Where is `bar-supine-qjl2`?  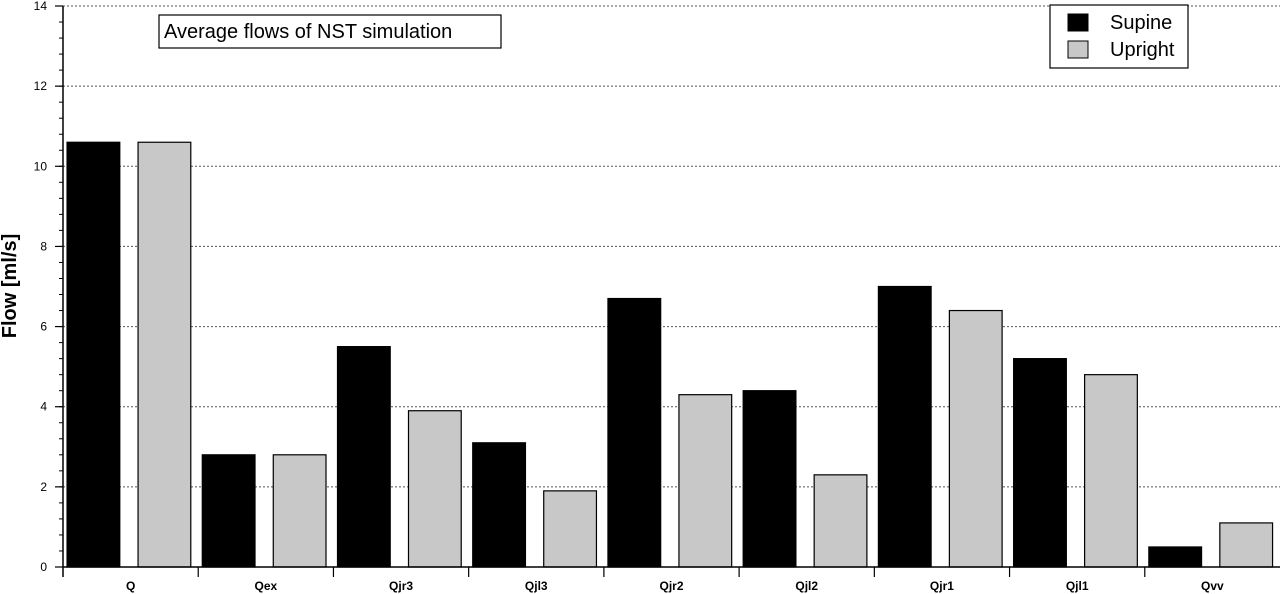
bar-supine-qjl2 is located at coordinates (769, 479).